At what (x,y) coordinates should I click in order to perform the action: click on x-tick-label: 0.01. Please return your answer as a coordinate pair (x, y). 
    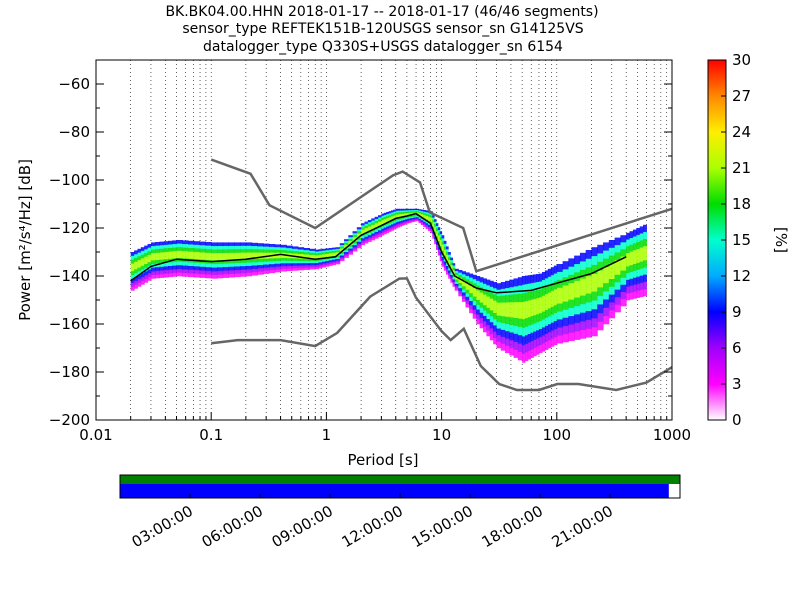
    Looking at the image, I should click on (95, 435).